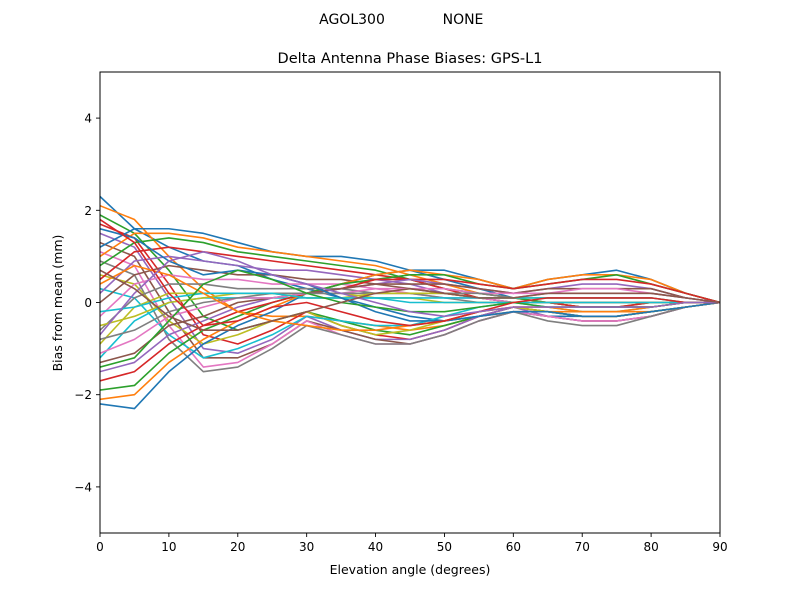  What do you see at coordinates (410, 569) in the screenshot?
I see `x-axis-label: Elevation angle (degrees)` at bounding box center [410, 569].